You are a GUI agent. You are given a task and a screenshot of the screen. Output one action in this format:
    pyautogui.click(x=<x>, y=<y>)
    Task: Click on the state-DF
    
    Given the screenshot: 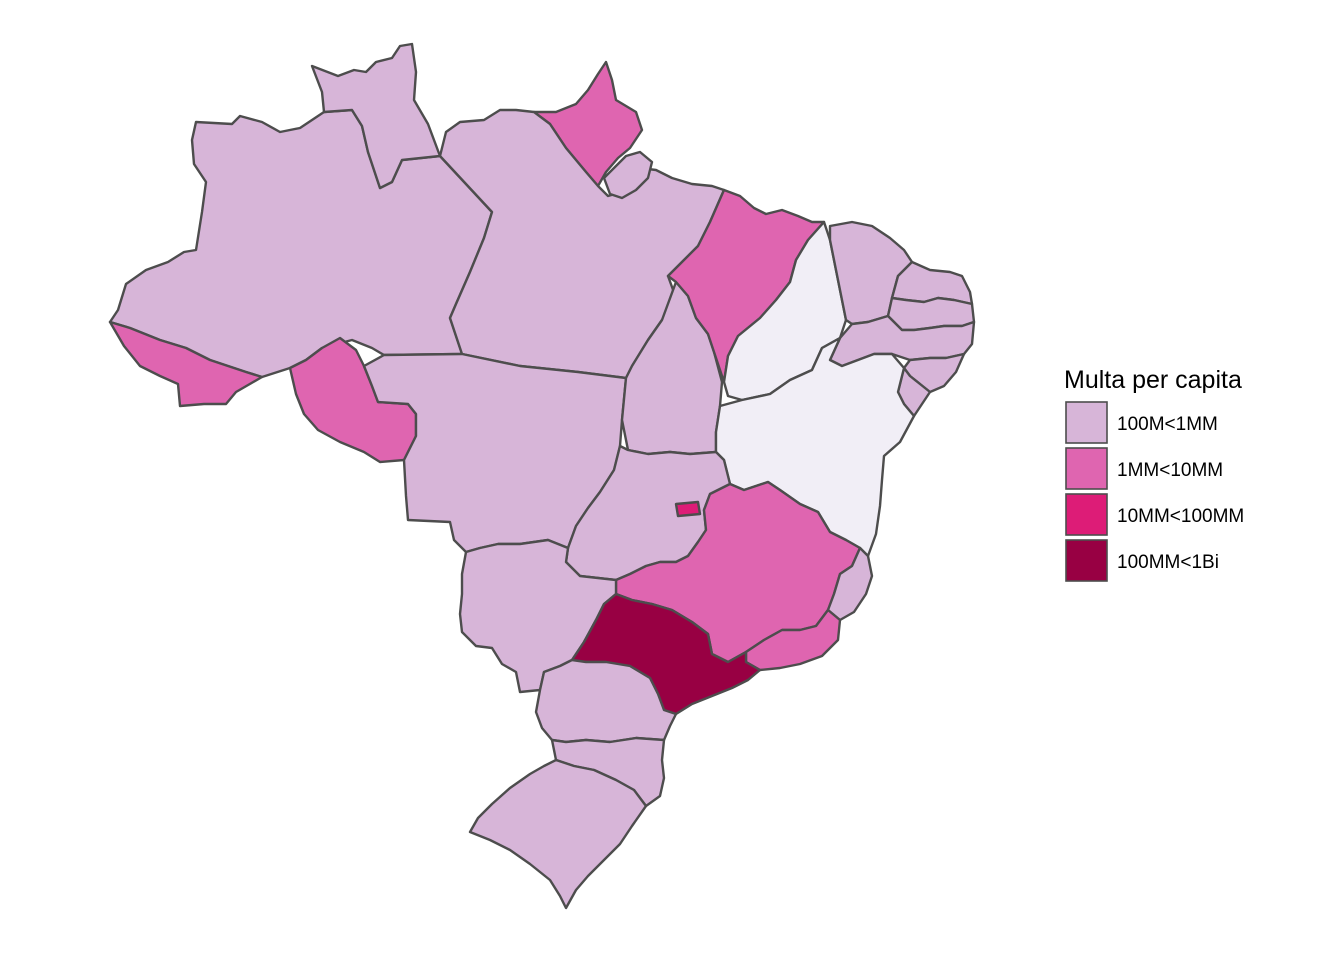 What is the action you would take?
    pyautogui.click(x=688, y=509)
    